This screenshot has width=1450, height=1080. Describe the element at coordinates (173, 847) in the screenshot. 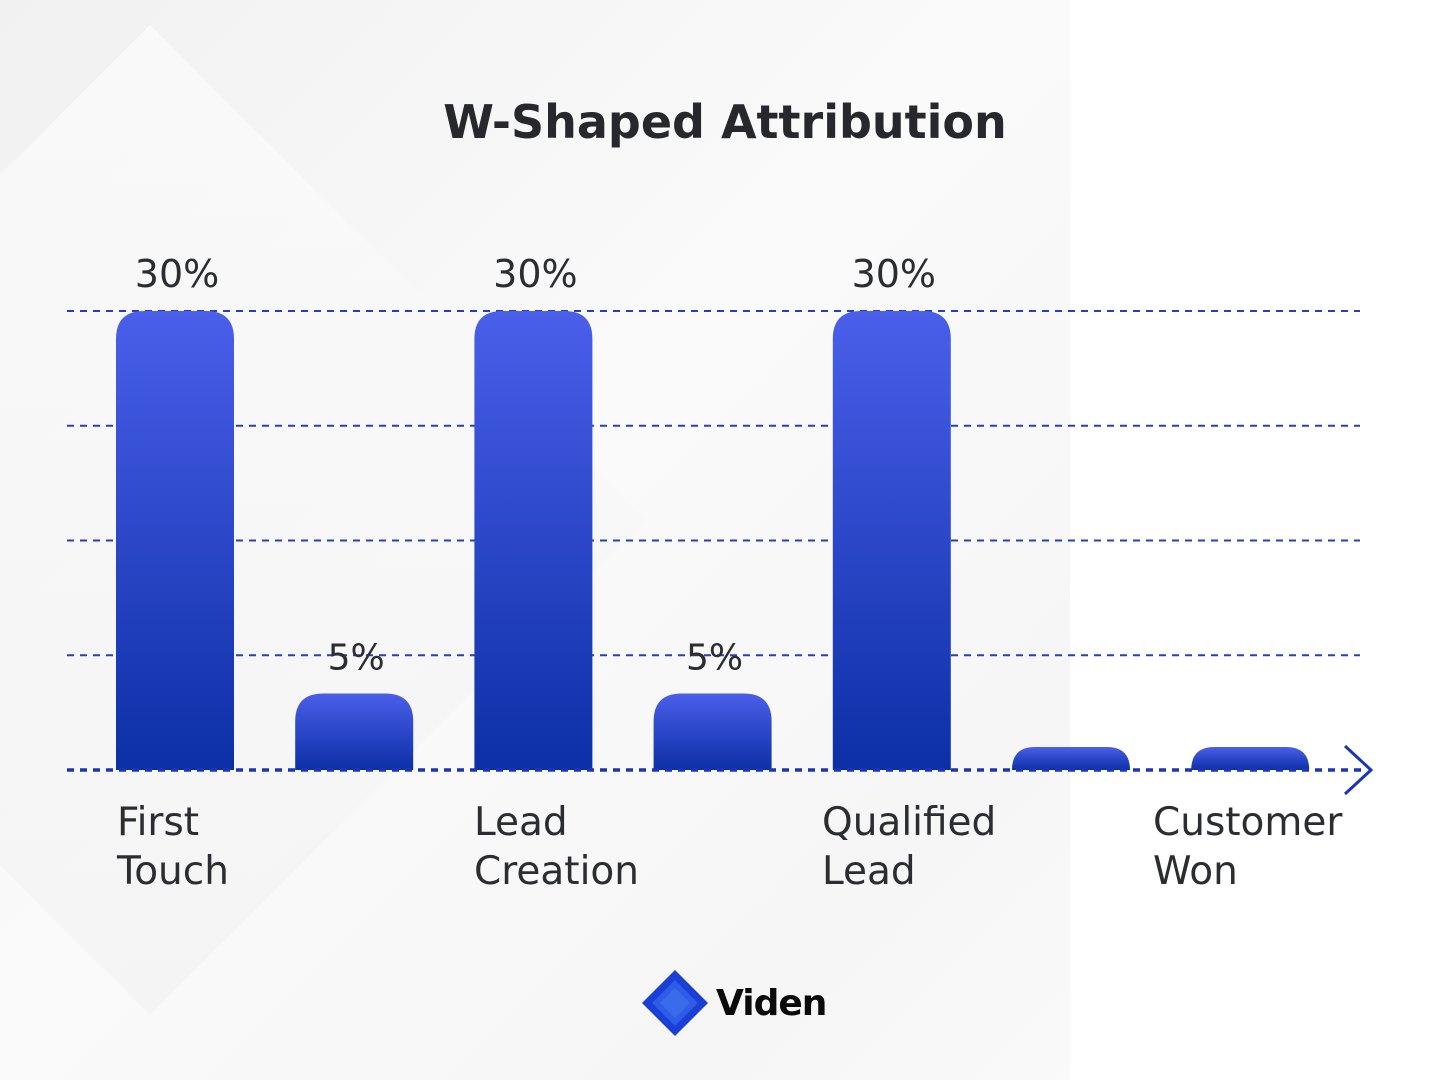

I see `category-label-first-touch: First Touch` at that location.